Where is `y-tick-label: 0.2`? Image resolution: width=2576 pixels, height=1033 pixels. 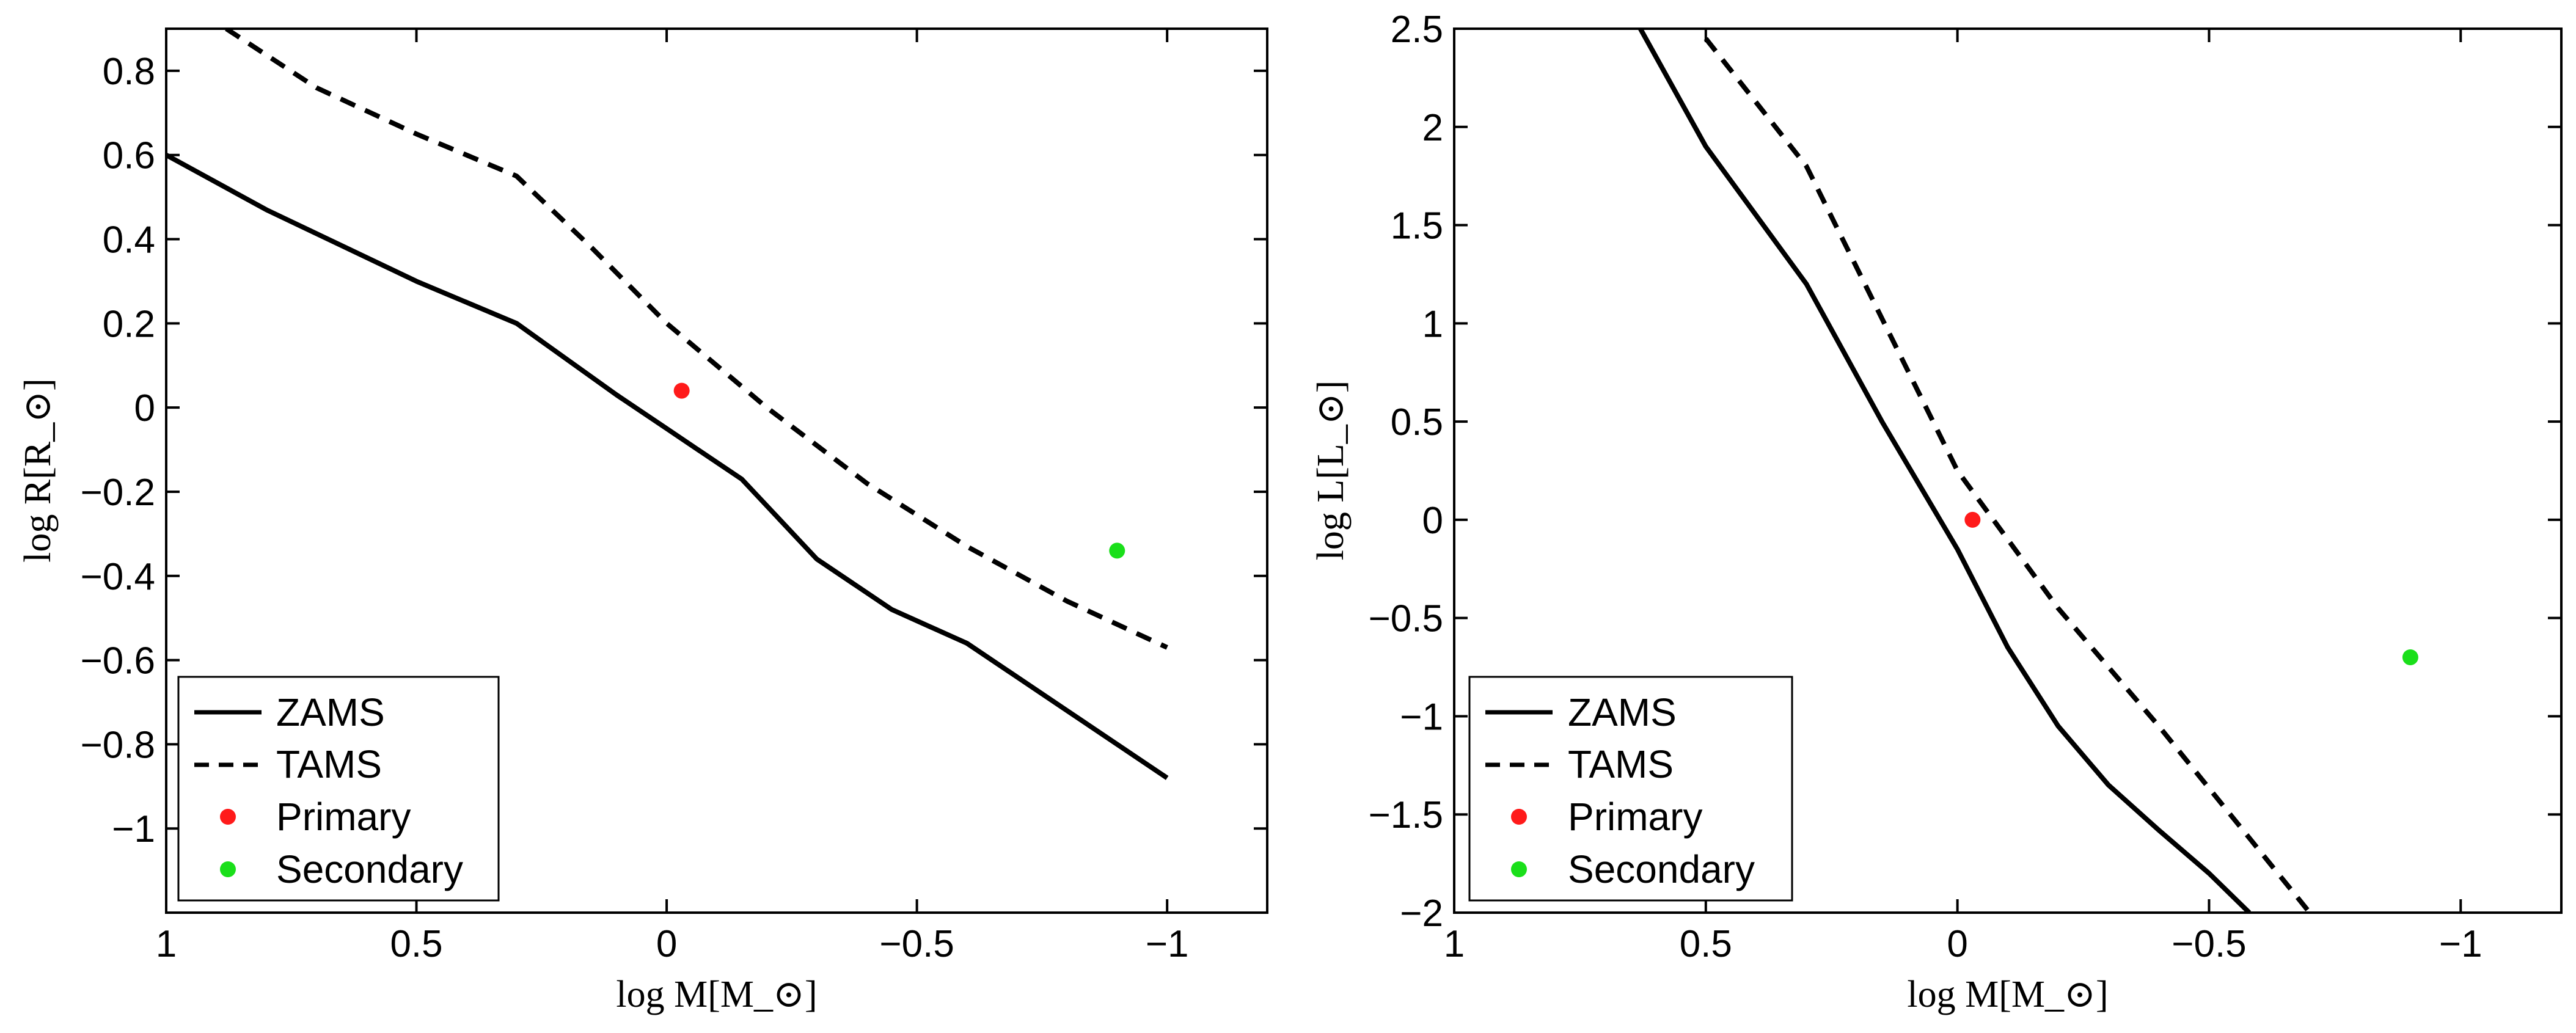 y-tick-label: 0.2 is located at coordinates (129, 324).